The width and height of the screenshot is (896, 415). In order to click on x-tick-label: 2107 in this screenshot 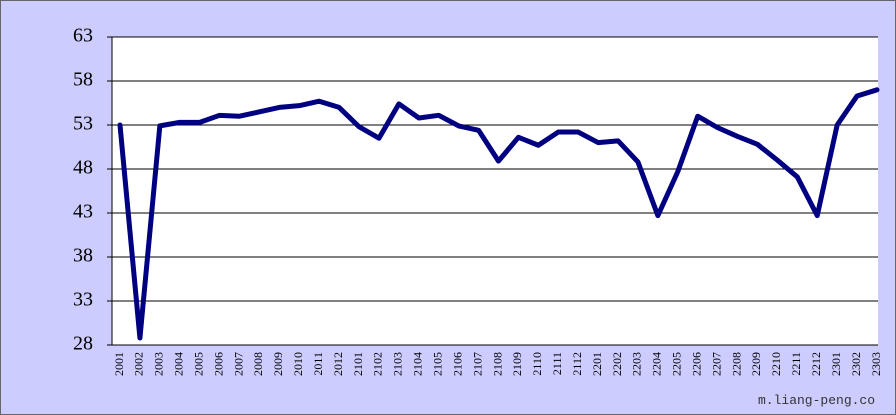, I will do `click(477, 364)`.